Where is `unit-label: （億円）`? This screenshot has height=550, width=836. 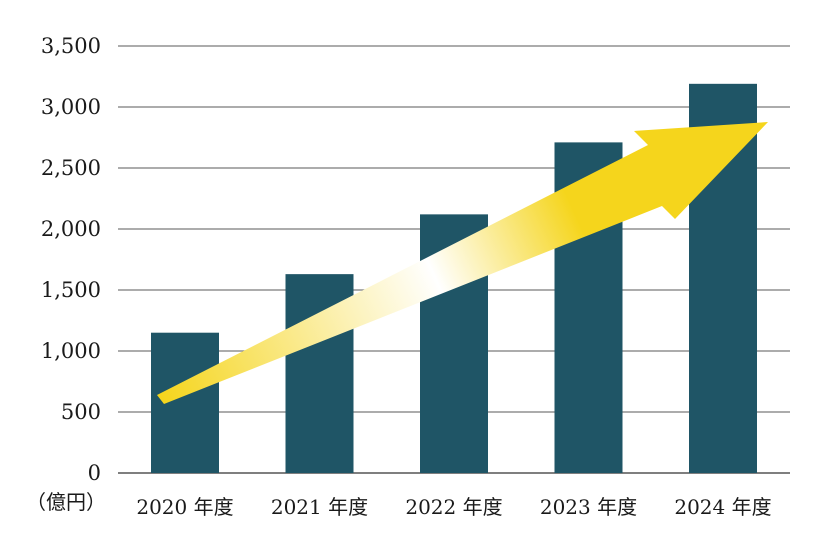
unit-label: （億円） is located at coordinates (66, 502).